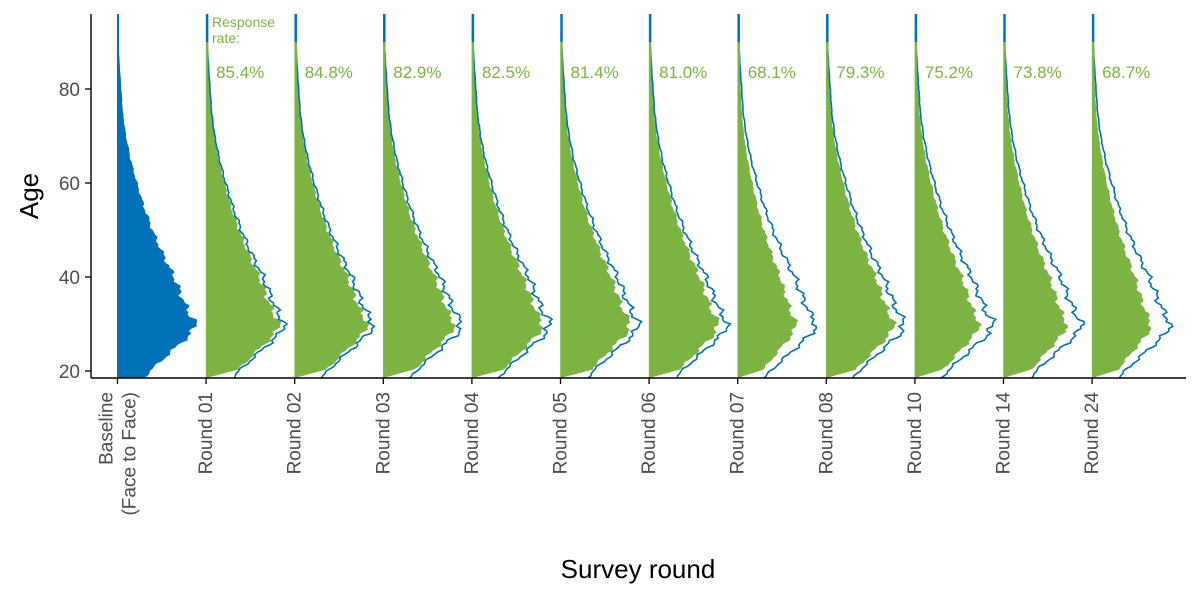 Image resolution: width=1200 pixels, height=600 pixels. Describe the element at coordinates (1004, 433) in the screenshot. I see `x-tick-label: Round 14` at that location.